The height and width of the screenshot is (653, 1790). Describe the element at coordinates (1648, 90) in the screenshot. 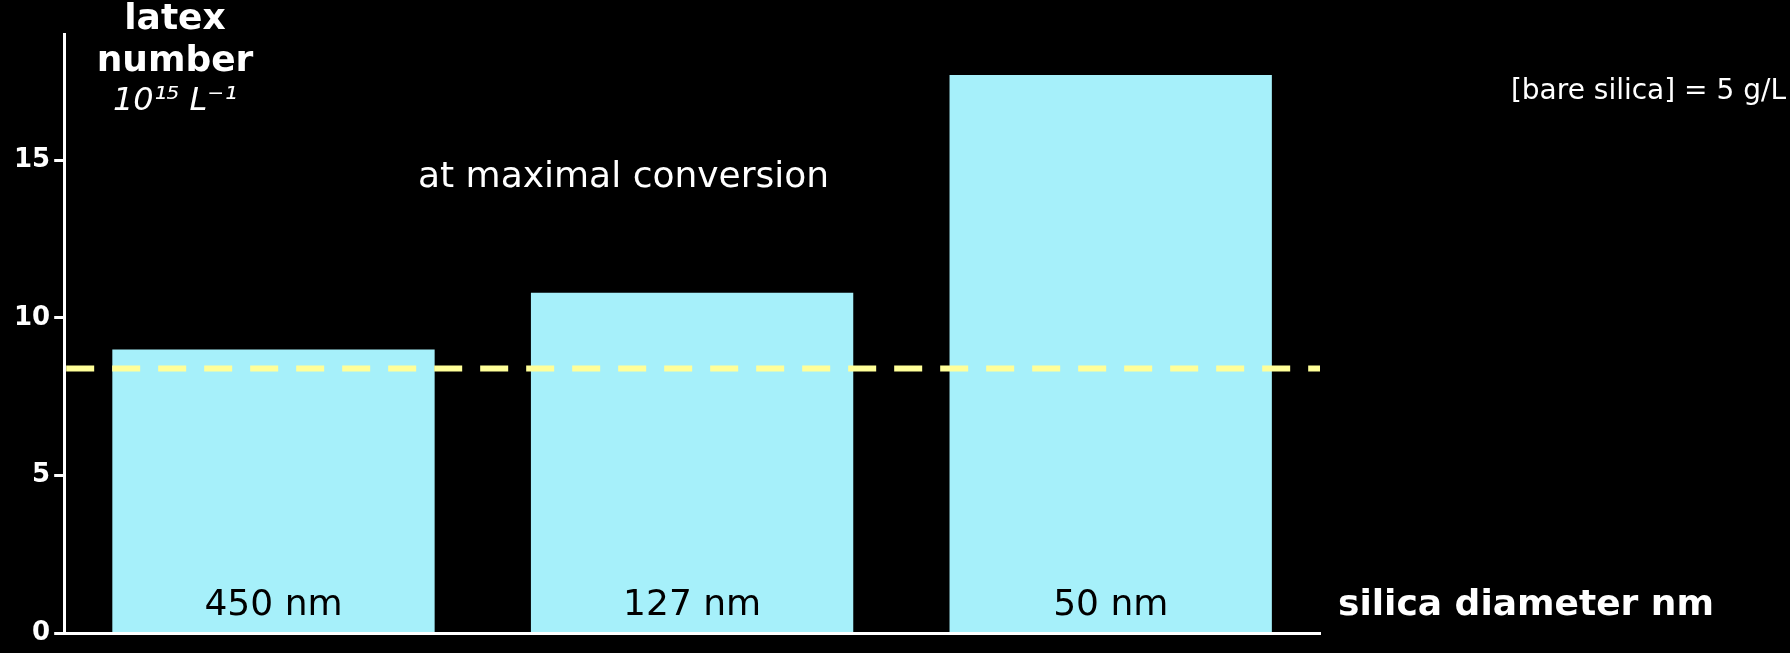

I see `text: [bare silica] = 5 g/L` at that location.